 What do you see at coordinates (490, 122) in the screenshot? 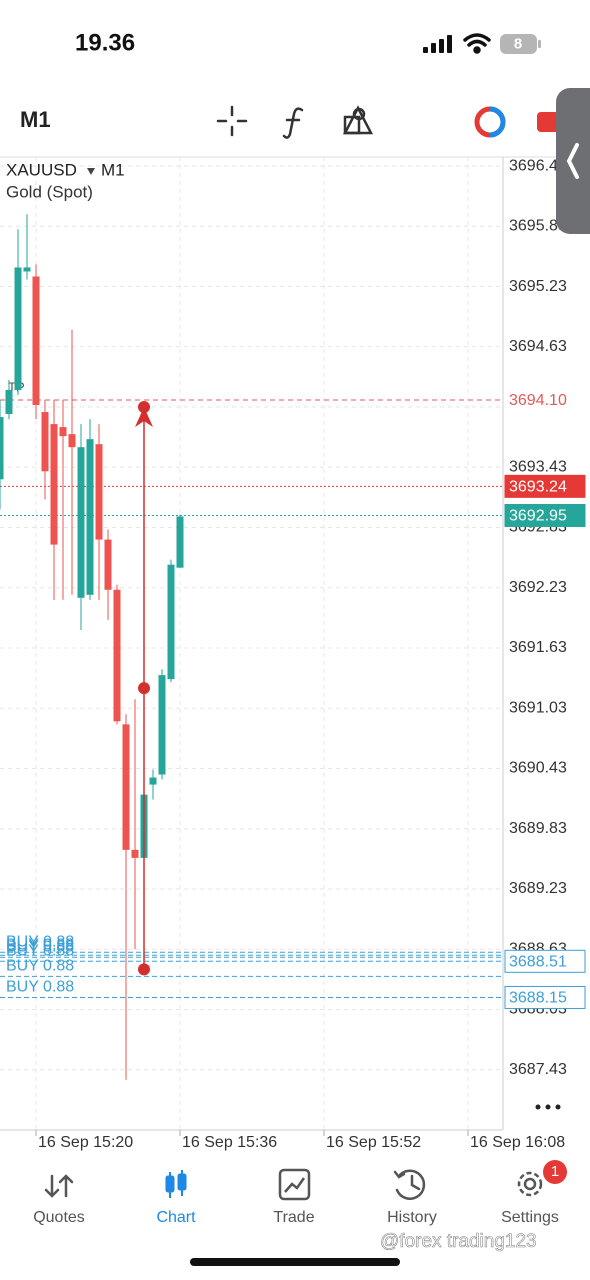
I see `trade-toggle-button` at bounding box center [490, 122].